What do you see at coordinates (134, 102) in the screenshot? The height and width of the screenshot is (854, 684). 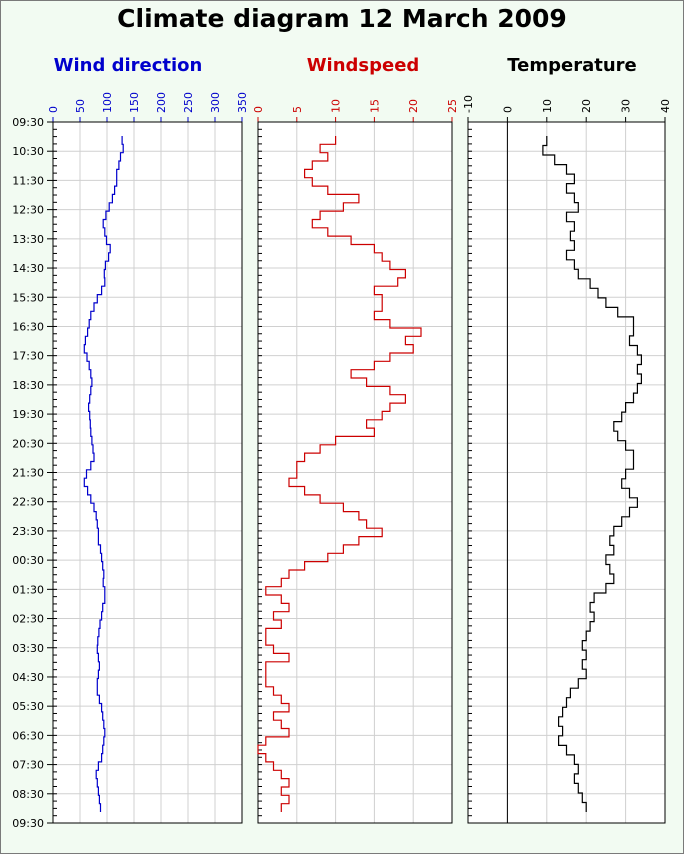 I see `value-tick-label: 150` at bounding box center [134, 102].